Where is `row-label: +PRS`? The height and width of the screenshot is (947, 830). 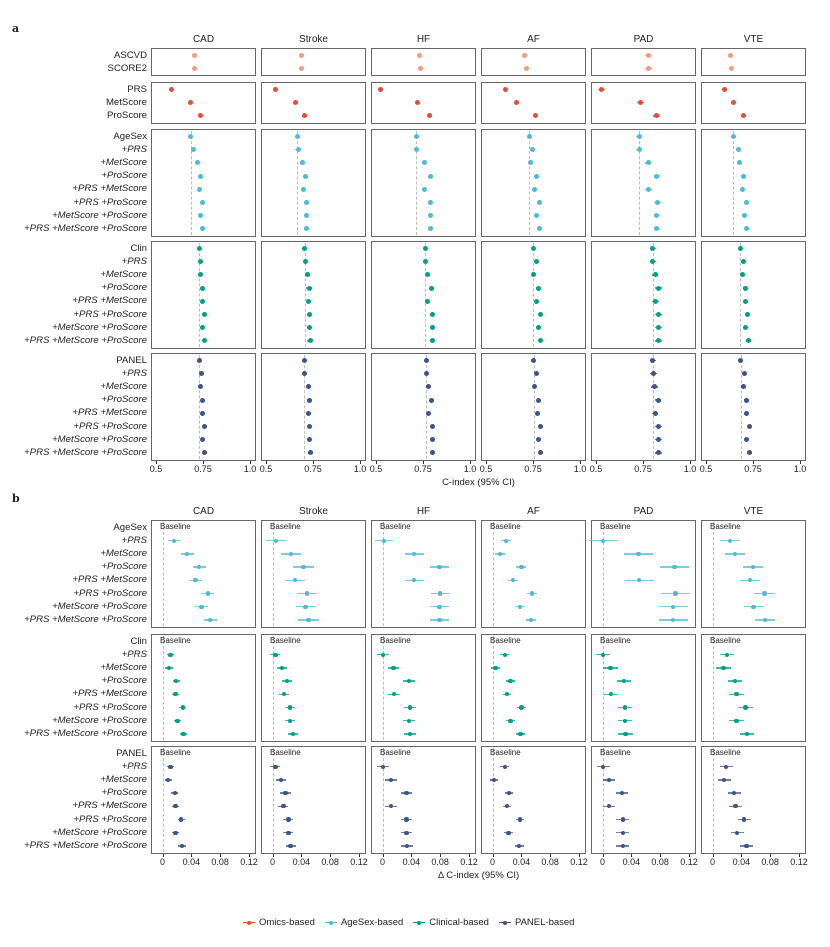 row-label: +PRS is located at coordinates (134, 540).